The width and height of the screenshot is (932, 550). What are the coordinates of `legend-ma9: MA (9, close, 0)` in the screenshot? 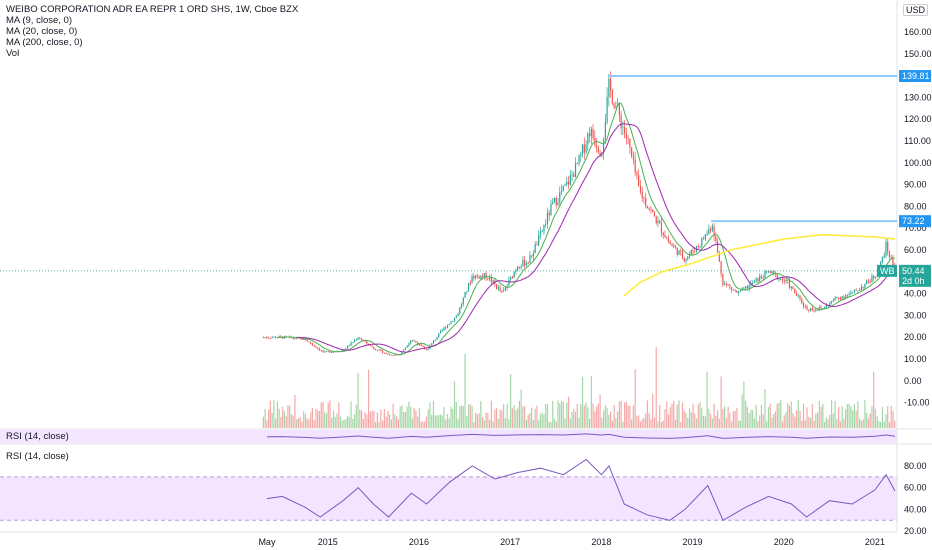 It's located at (39, 20).